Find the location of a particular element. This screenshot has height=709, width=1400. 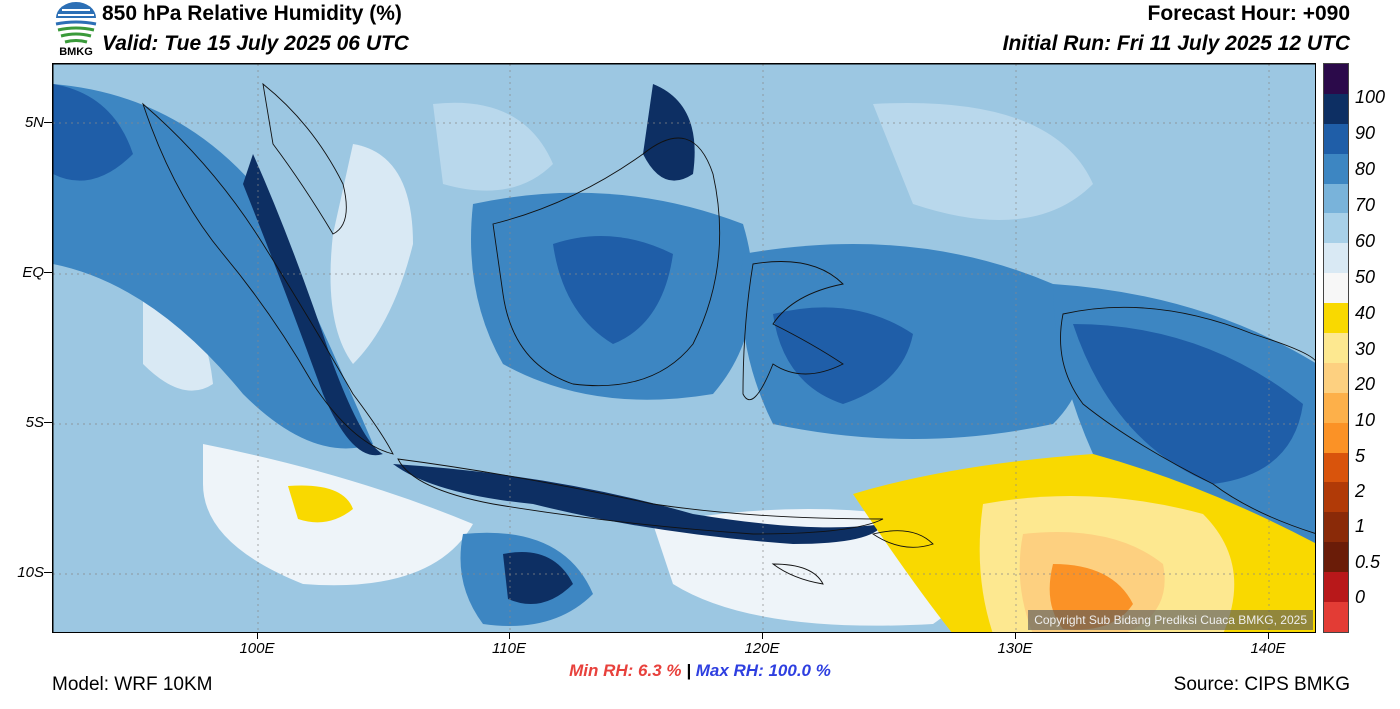

initial-run: Initial Run: Fri 11 July 2025 12 UTC is located at coordinates (1176, 43).